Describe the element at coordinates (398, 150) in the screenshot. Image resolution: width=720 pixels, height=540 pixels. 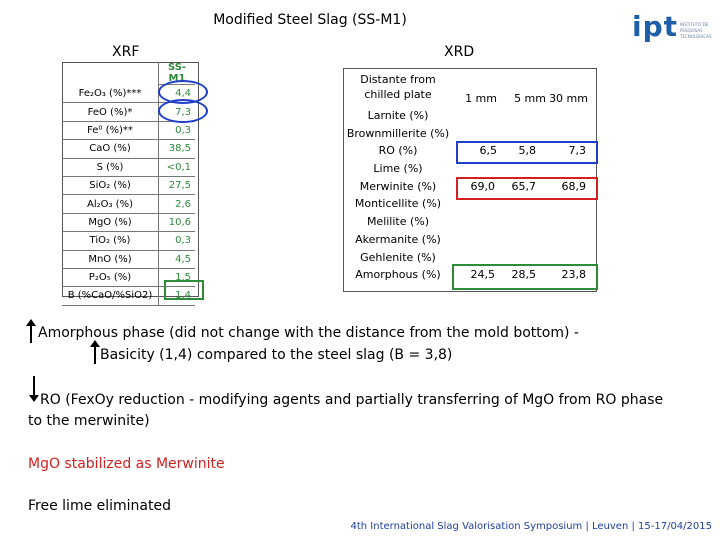
I see `xrd-label: RO (%)` at that location.